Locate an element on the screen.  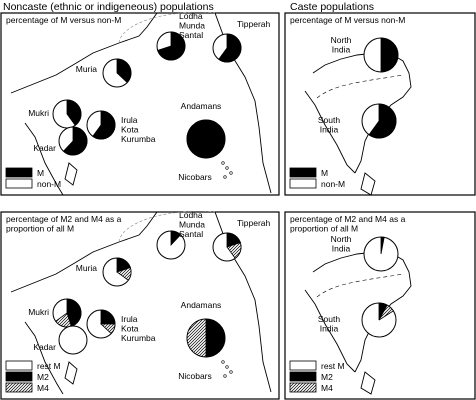
pie-kadar-m-slice is located at coordinates (75, 141).